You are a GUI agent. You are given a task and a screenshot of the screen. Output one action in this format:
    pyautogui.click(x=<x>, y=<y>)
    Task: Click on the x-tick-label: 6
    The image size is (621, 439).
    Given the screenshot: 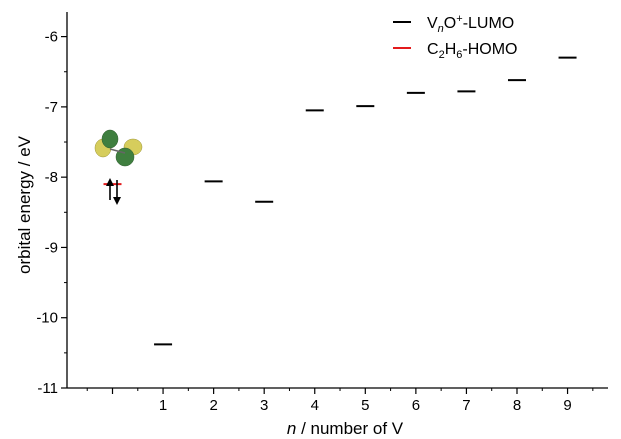 What is the action you would take?
    pyautogui.click(x=416, y=405)
    